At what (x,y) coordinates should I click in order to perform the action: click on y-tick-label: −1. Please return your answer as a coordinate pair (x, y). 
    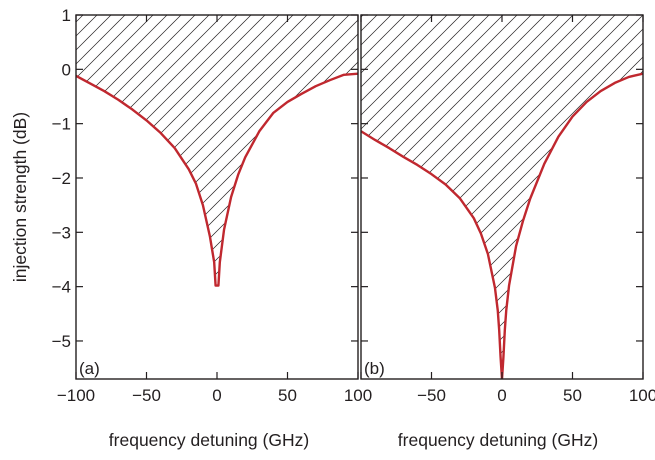
    Looking at the image, I should click on (61, 124).